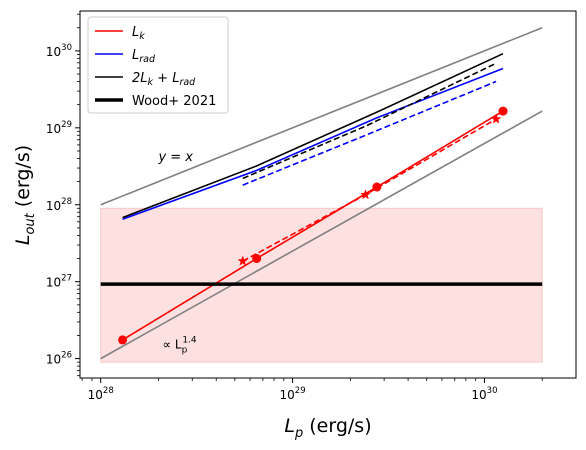 This screenshot has width=586, height=450. What do you see at coordinates (293, 394) in the screenshot?
I see `x-tick-label-1: 1029` at bounding box center [293, 394].